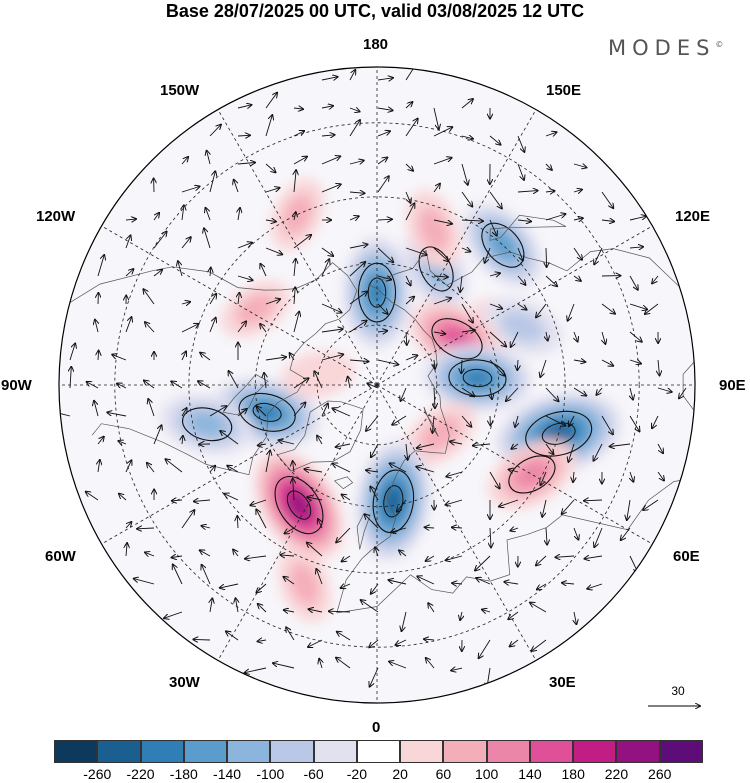 This screenshot has width=750, height=783. What do you see at coordinates (356, 774) in the screenshot?
I see `colorbar-tick-label: -20` at bounding box center [356, 774].